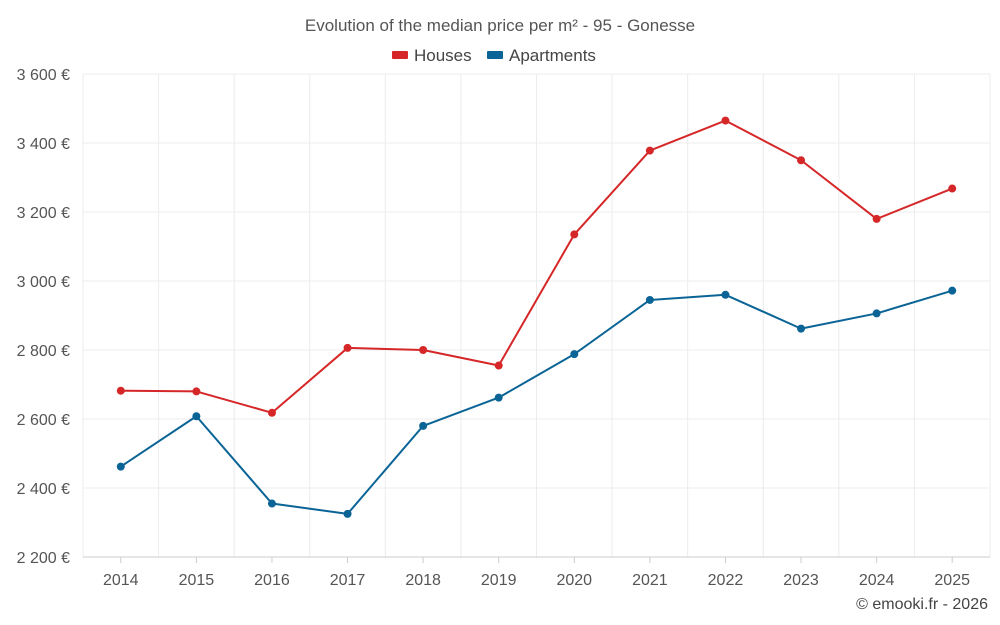 This screenshot has width=1000, height=625. I want to click on legend-swatch-apartments, so click(495, 55).